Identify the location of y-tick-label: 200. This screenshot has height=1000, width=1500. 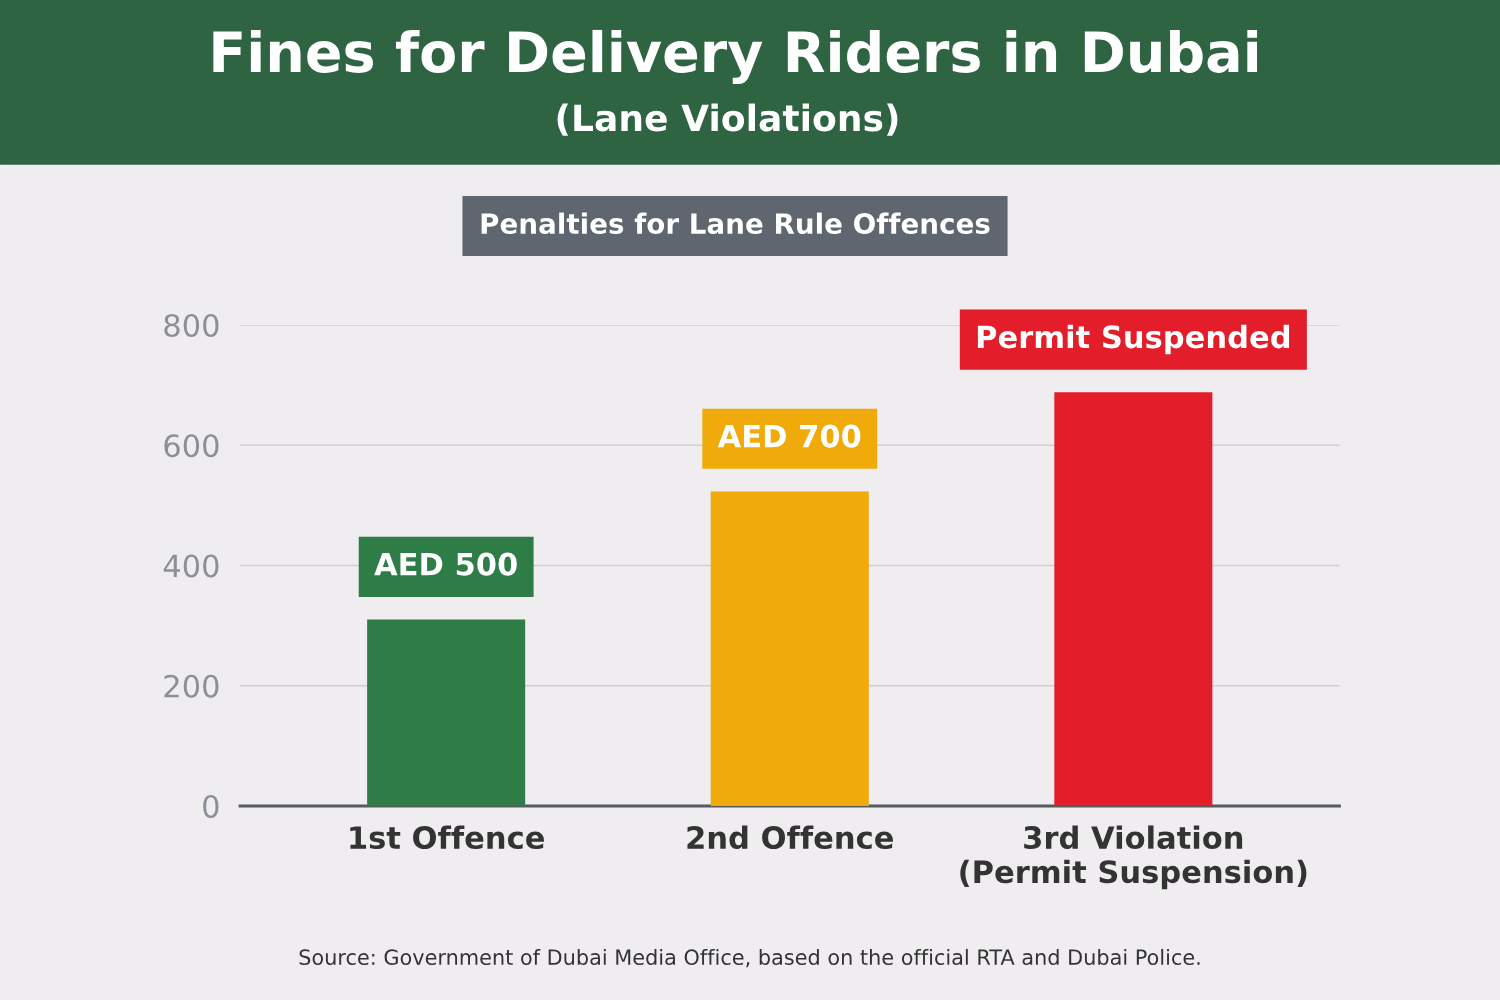
(191, 686).